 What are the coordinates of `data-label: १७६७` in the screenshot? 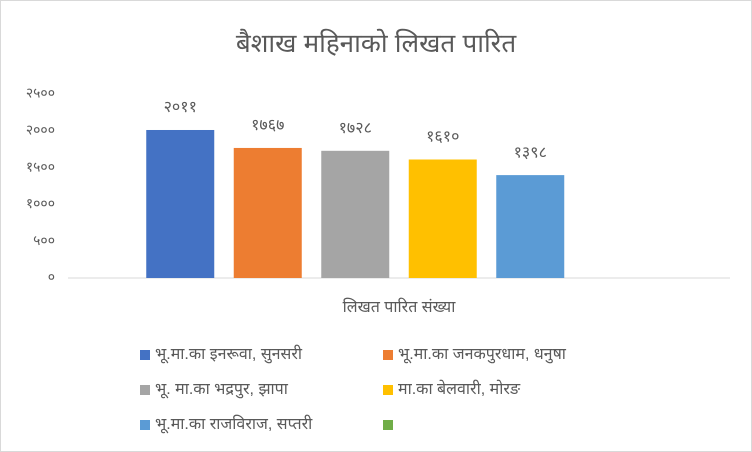 It's located at (267, 125).